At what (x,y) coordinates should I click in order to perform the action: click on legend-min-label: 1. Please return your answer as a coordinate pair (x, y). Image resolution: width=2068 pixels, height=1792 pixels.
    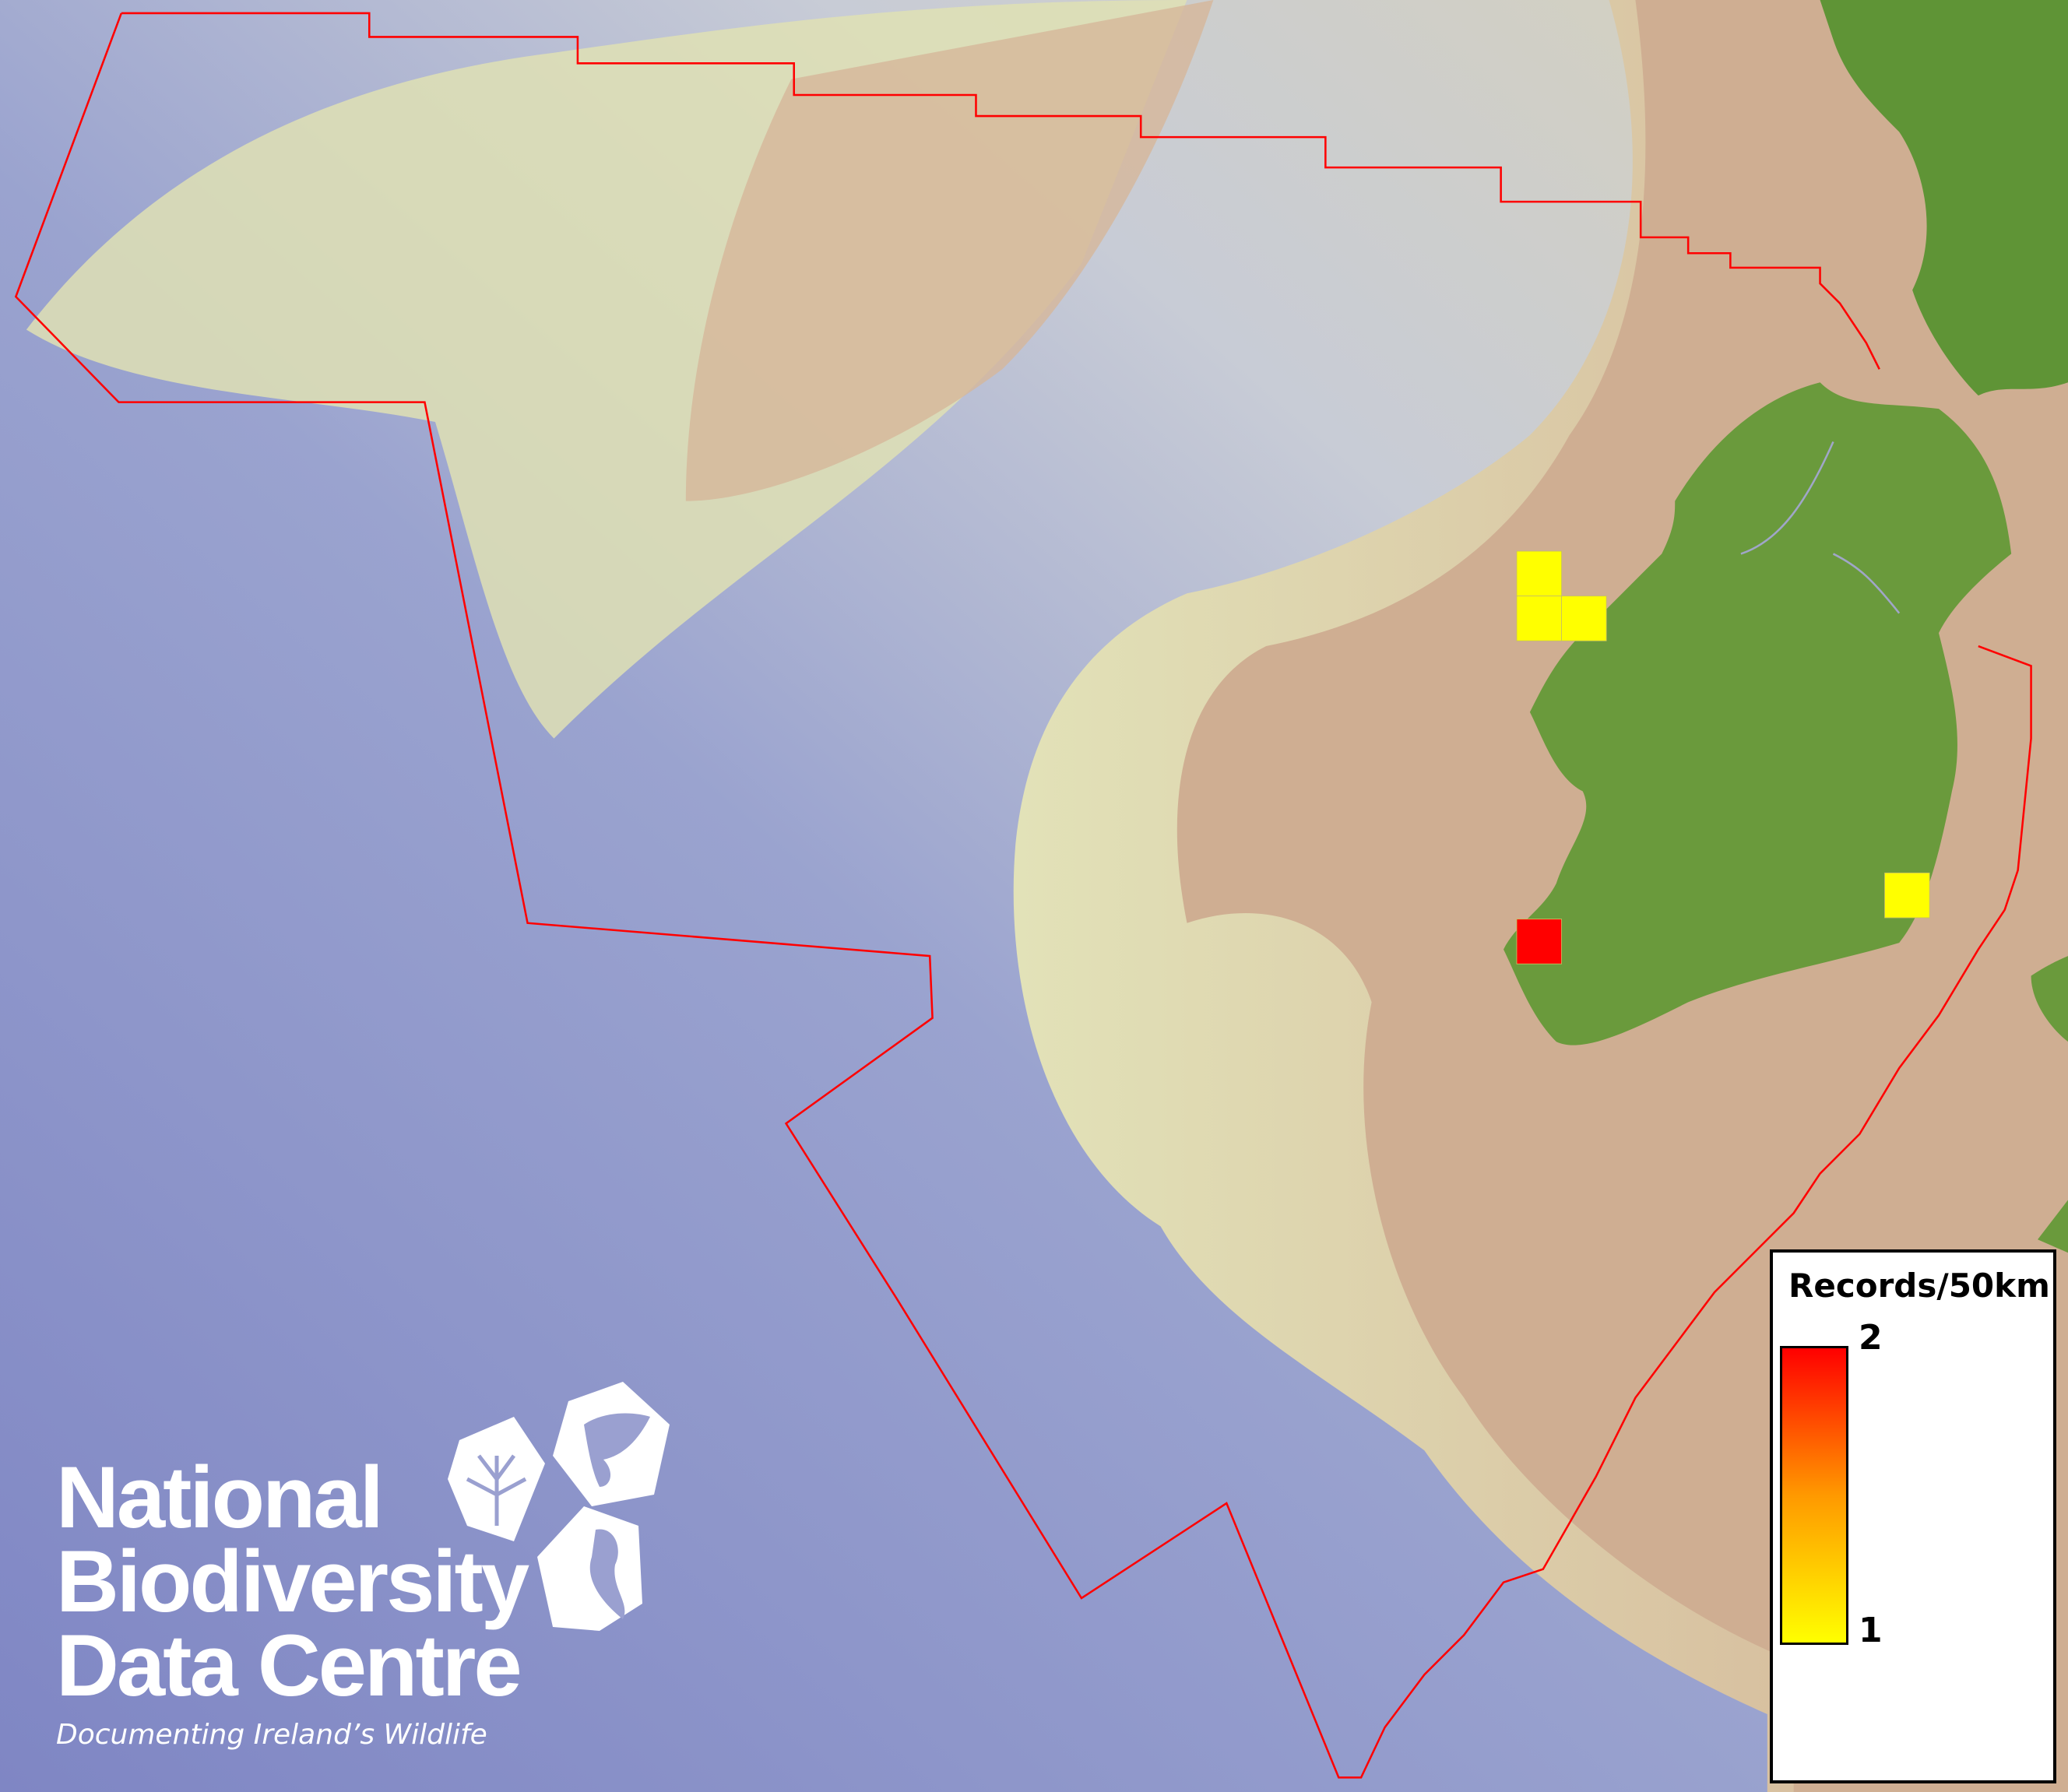
    Looking at the image, I should click on (1871, 1630).